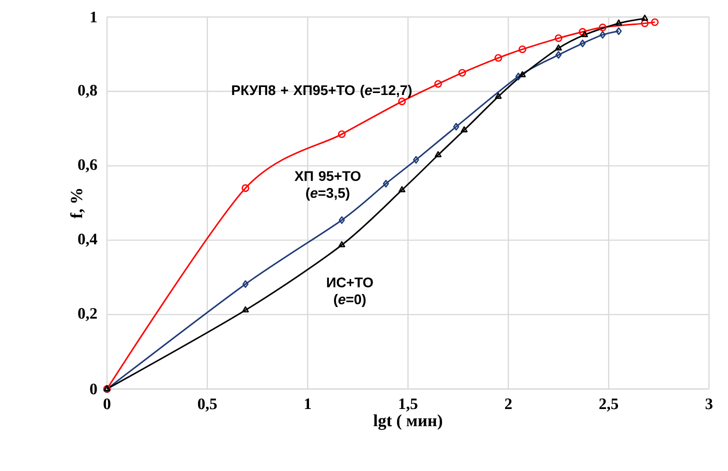 This screenshot has height=471, width=728. I want to click on x-tick-label: 2,5, so click(608, 405).